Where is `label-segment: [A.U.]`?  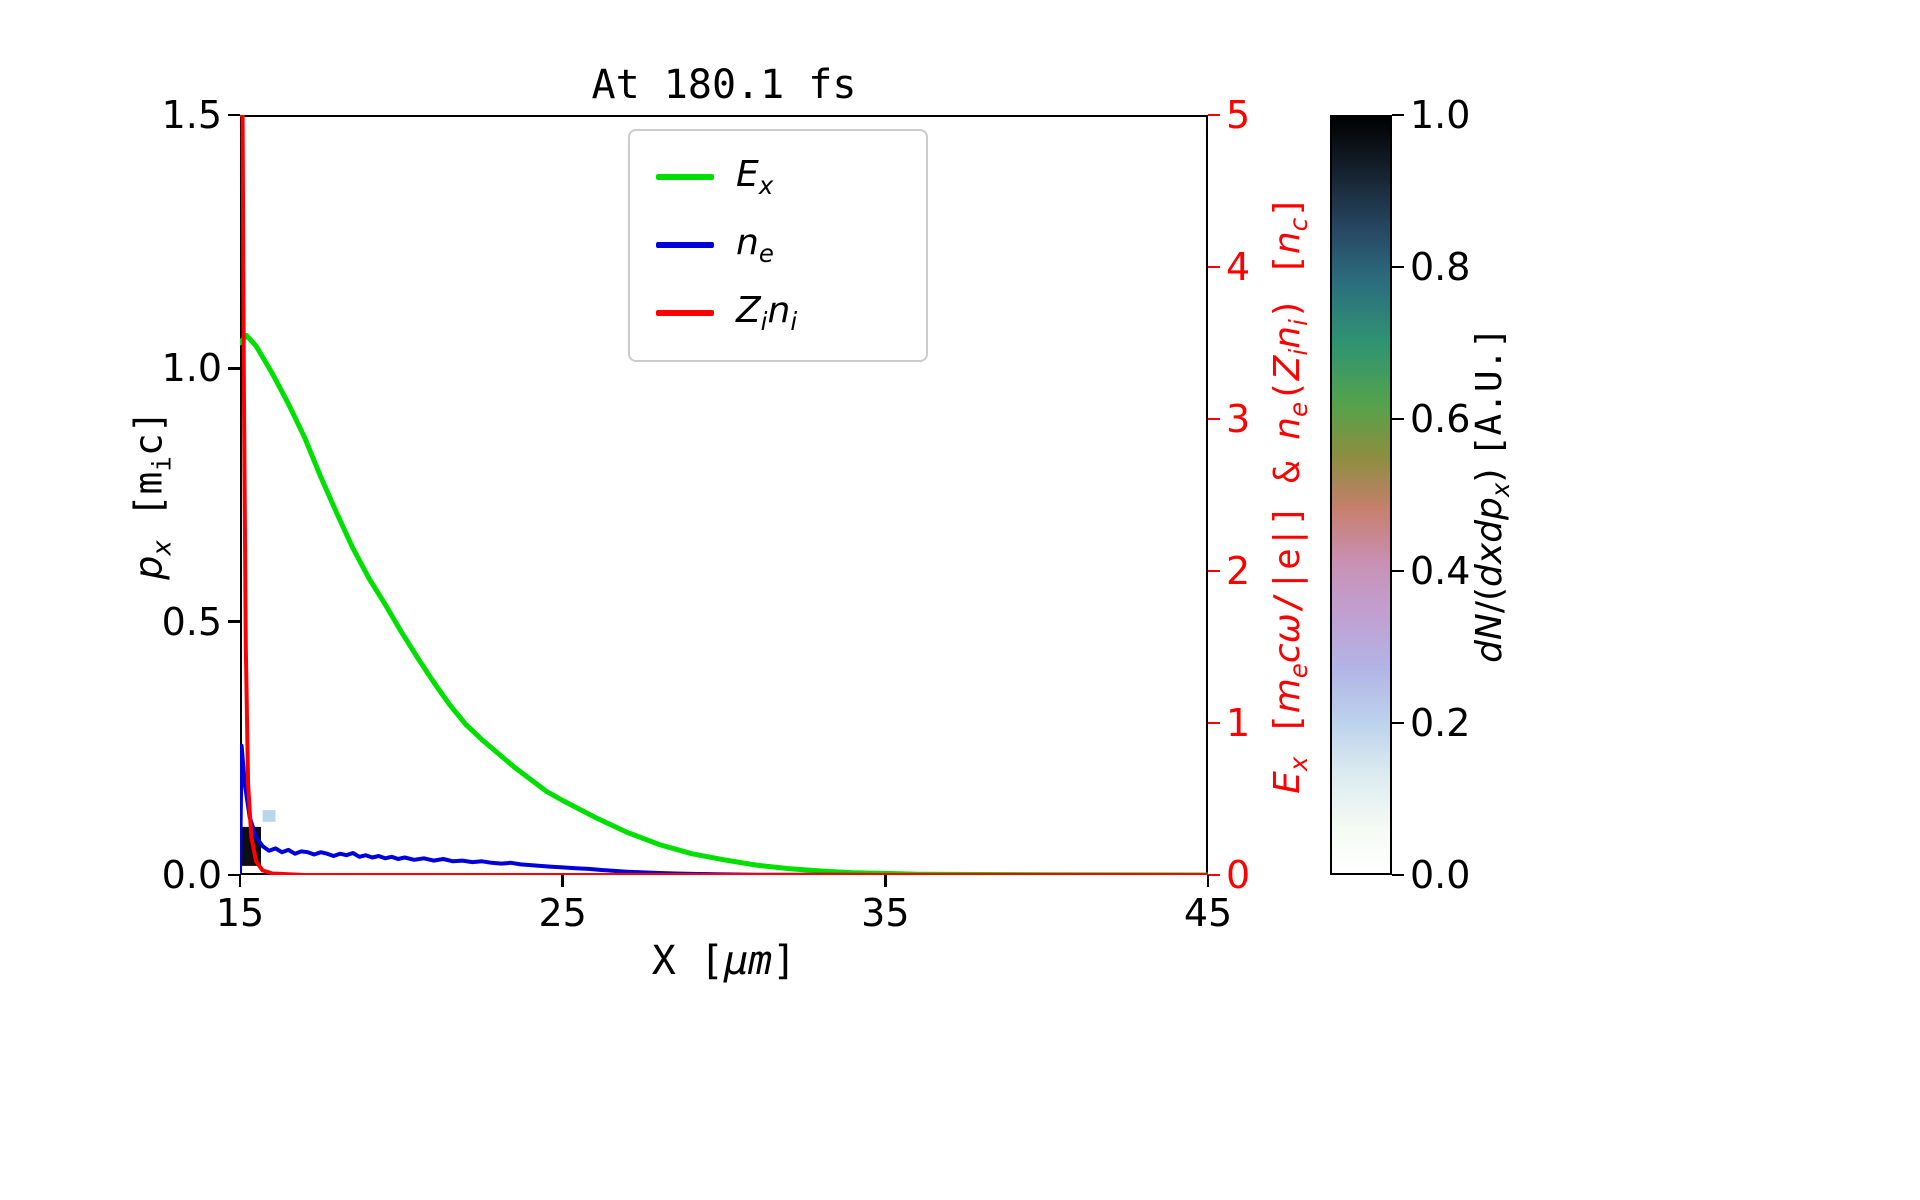 label-segment: [A.U.] is located at coordinates (1489, 392).